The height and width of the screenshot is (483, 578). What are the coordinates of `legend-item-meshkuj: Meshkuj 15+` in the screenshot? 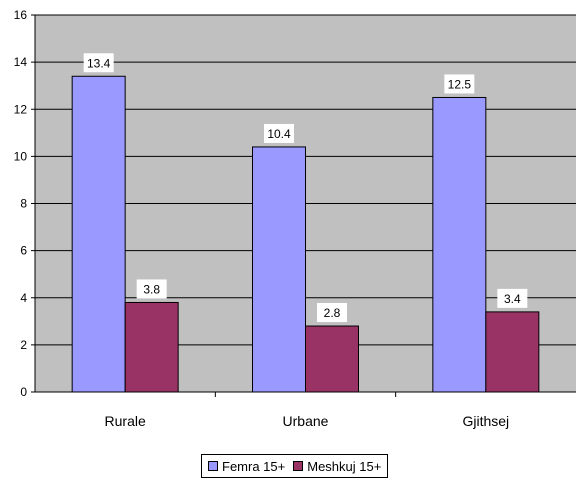 It's located at (337, 466).